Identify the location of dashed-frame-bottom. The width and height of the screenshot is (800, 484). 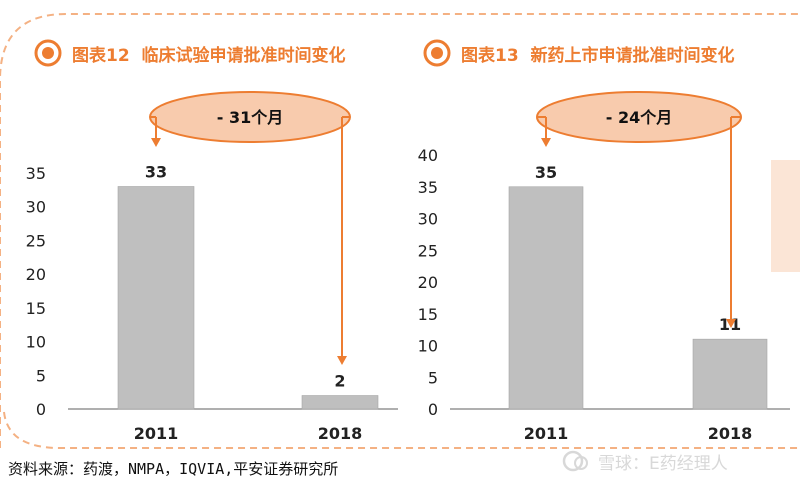
(401, 430).